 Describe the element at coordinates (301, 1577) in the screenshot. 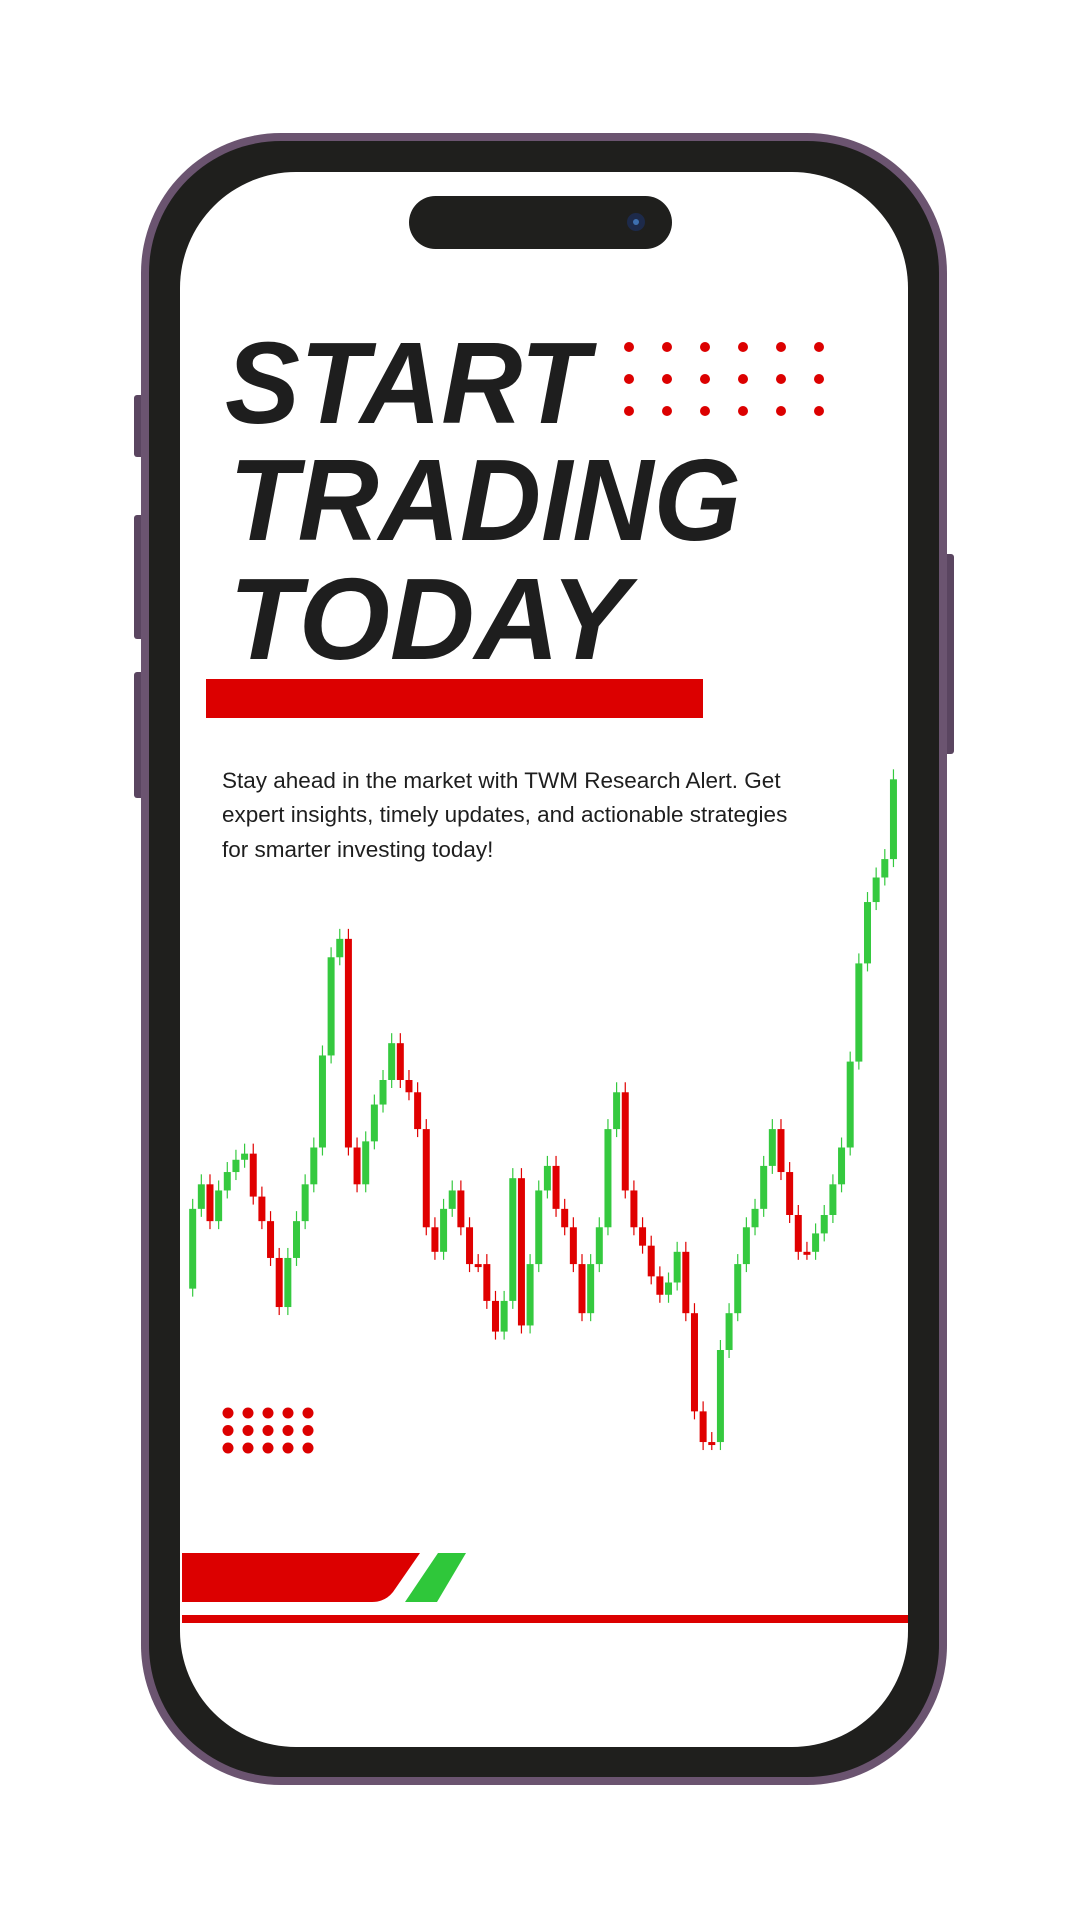

I see `footer-red-stripe` at that location.